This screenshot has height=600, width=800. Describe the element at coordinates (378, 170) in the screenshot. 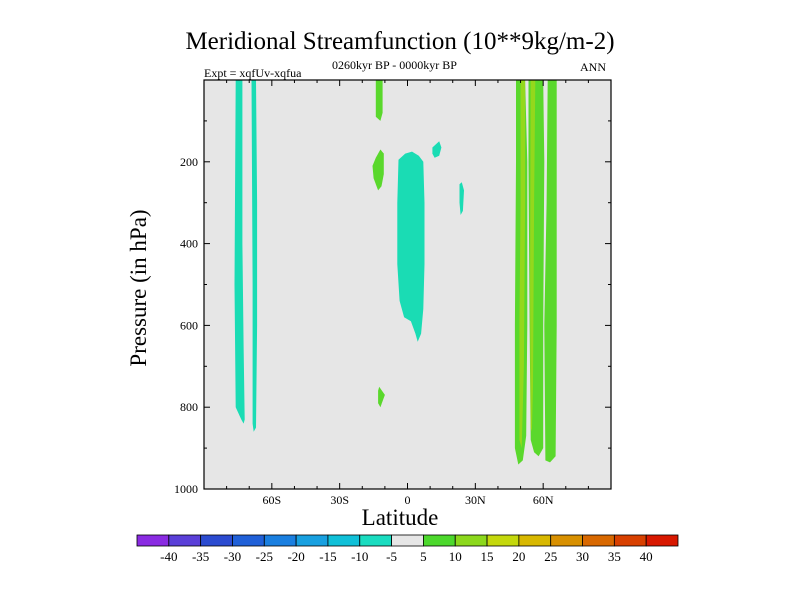

I see `region-positive-blob-15S` at that location.